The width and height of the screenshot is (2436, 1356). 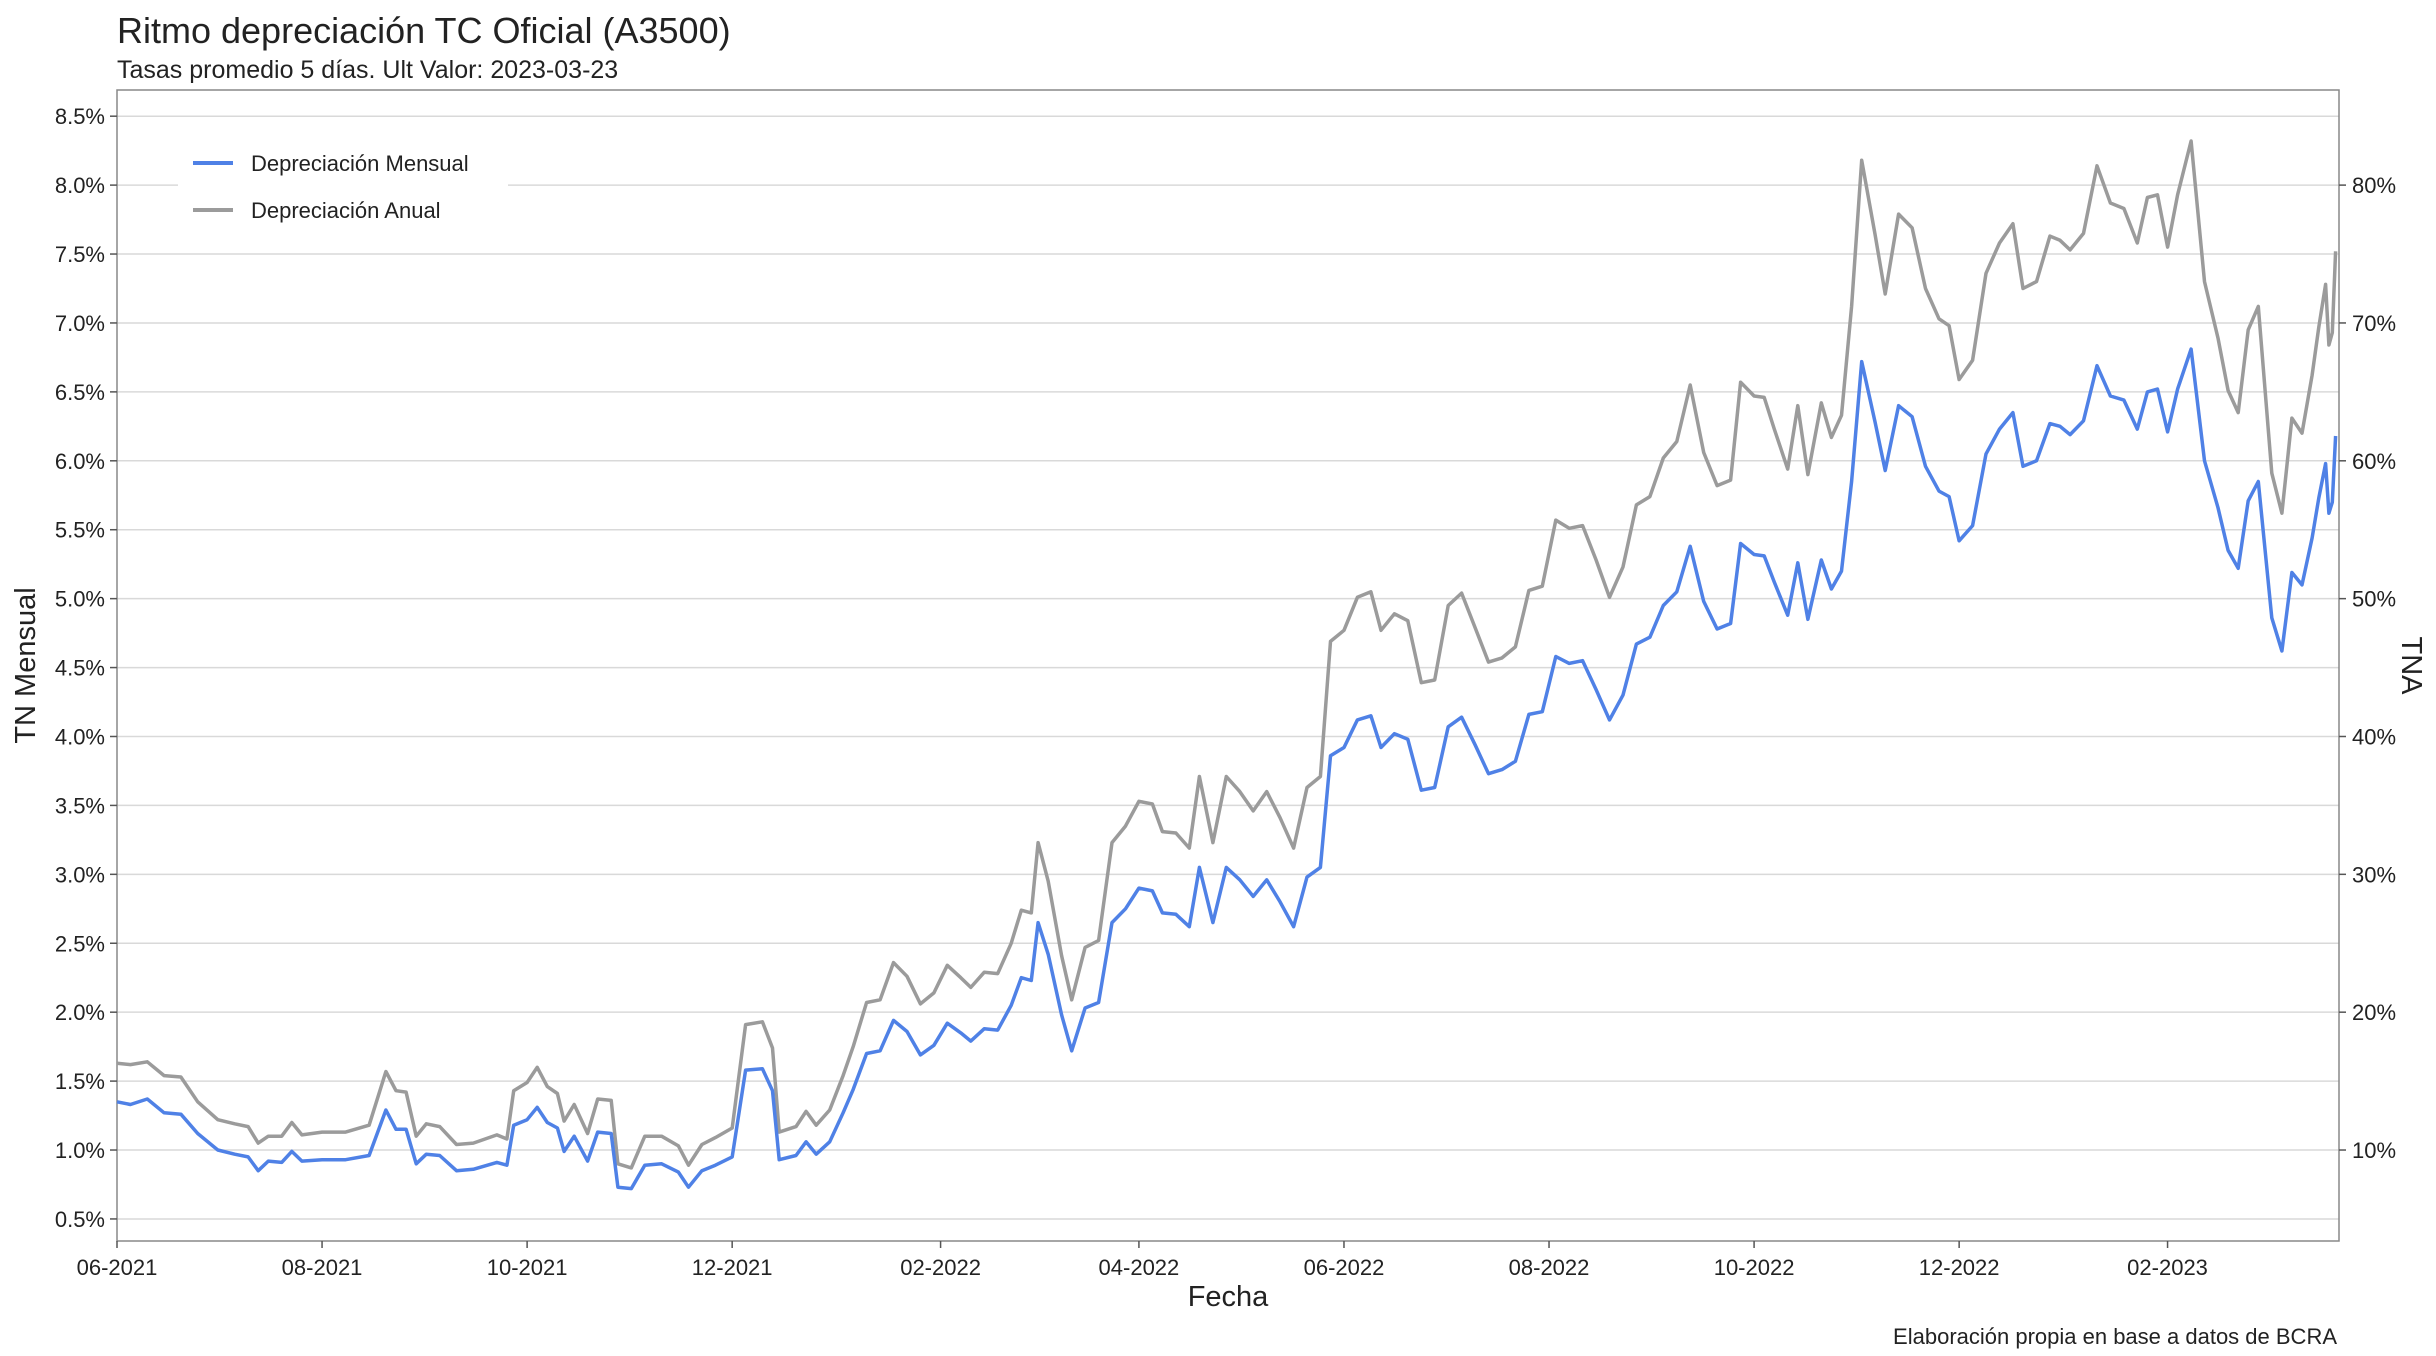 What do you see at coordinates (80, 736) in the screenshot?
I see `y-tick-label: 4.0%` at bounding box center [80, 736].